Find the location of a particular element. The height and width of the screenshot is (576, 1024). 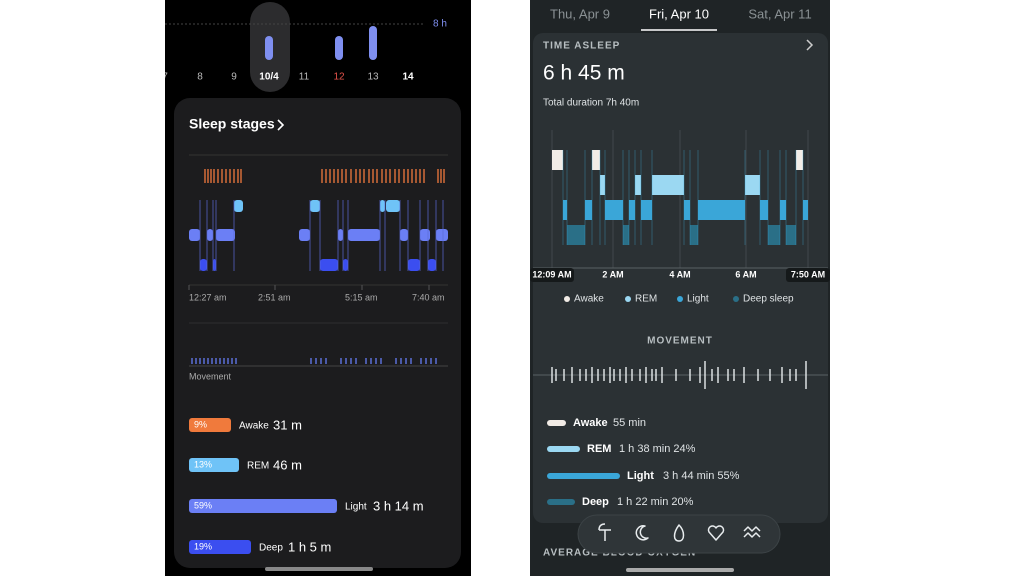

day-label: 8 is located at coordinates (200, 77).